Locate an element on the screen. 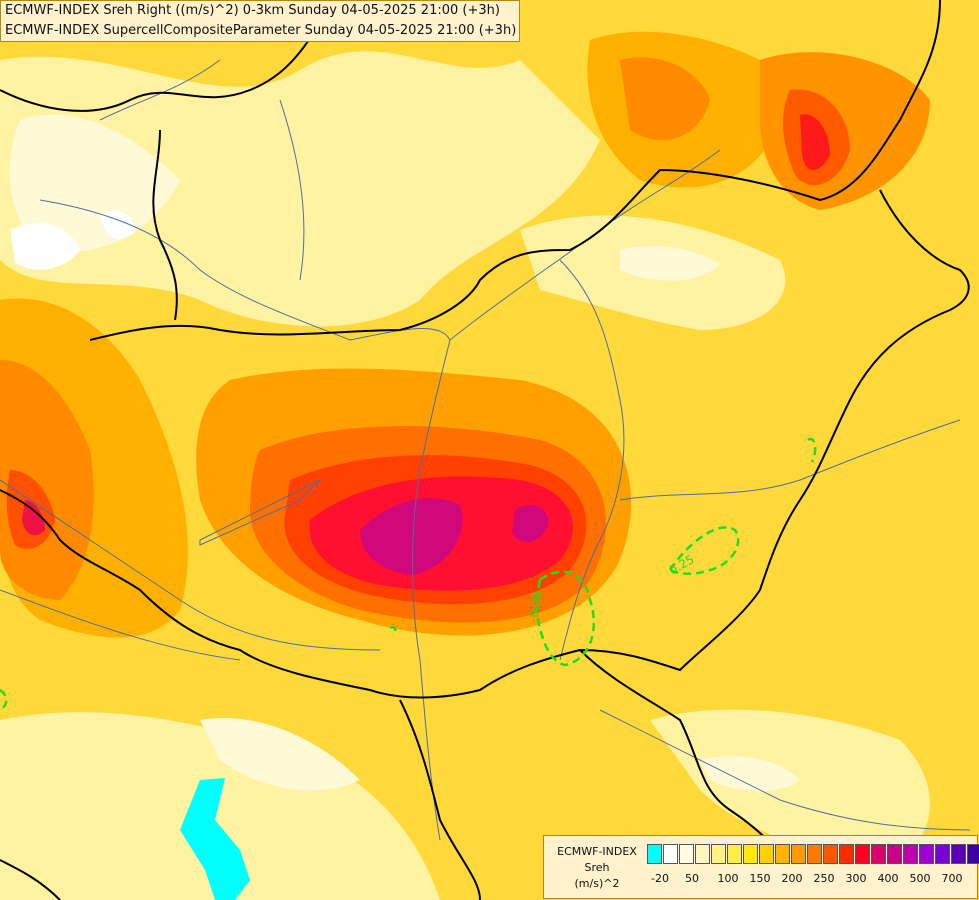  scp-contour-west is located at coordinates (393, 631).